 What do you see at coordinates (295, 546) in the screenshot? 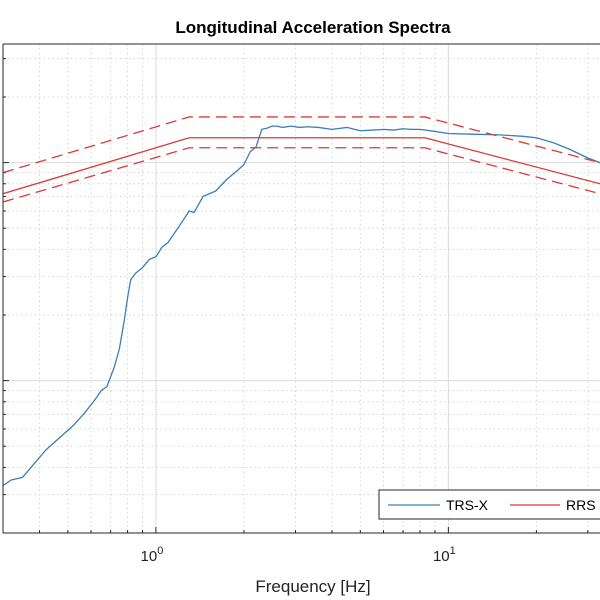
I see `x-ticks: 10⁰ 10¹` at bounding box center [295, 546].